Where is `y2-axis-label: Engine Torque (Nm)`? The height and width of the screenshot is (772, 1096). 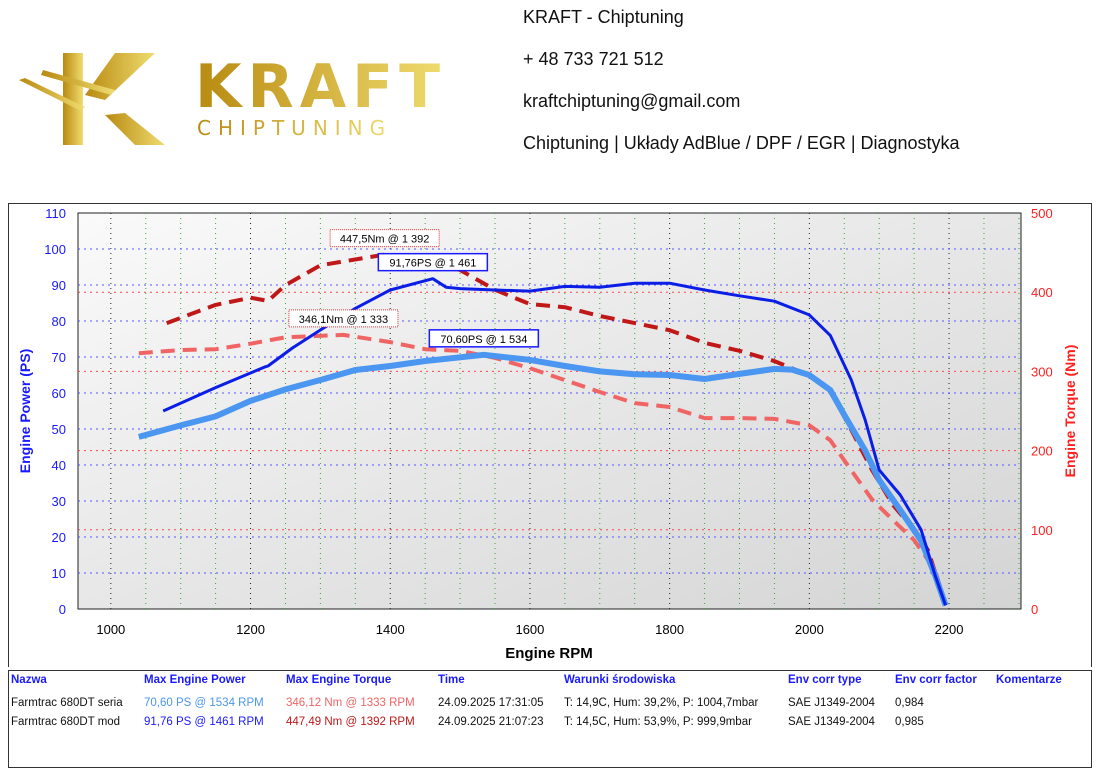 y2-axis-label: Engine Torque (Nm) is located at coordinates (1070, 411).